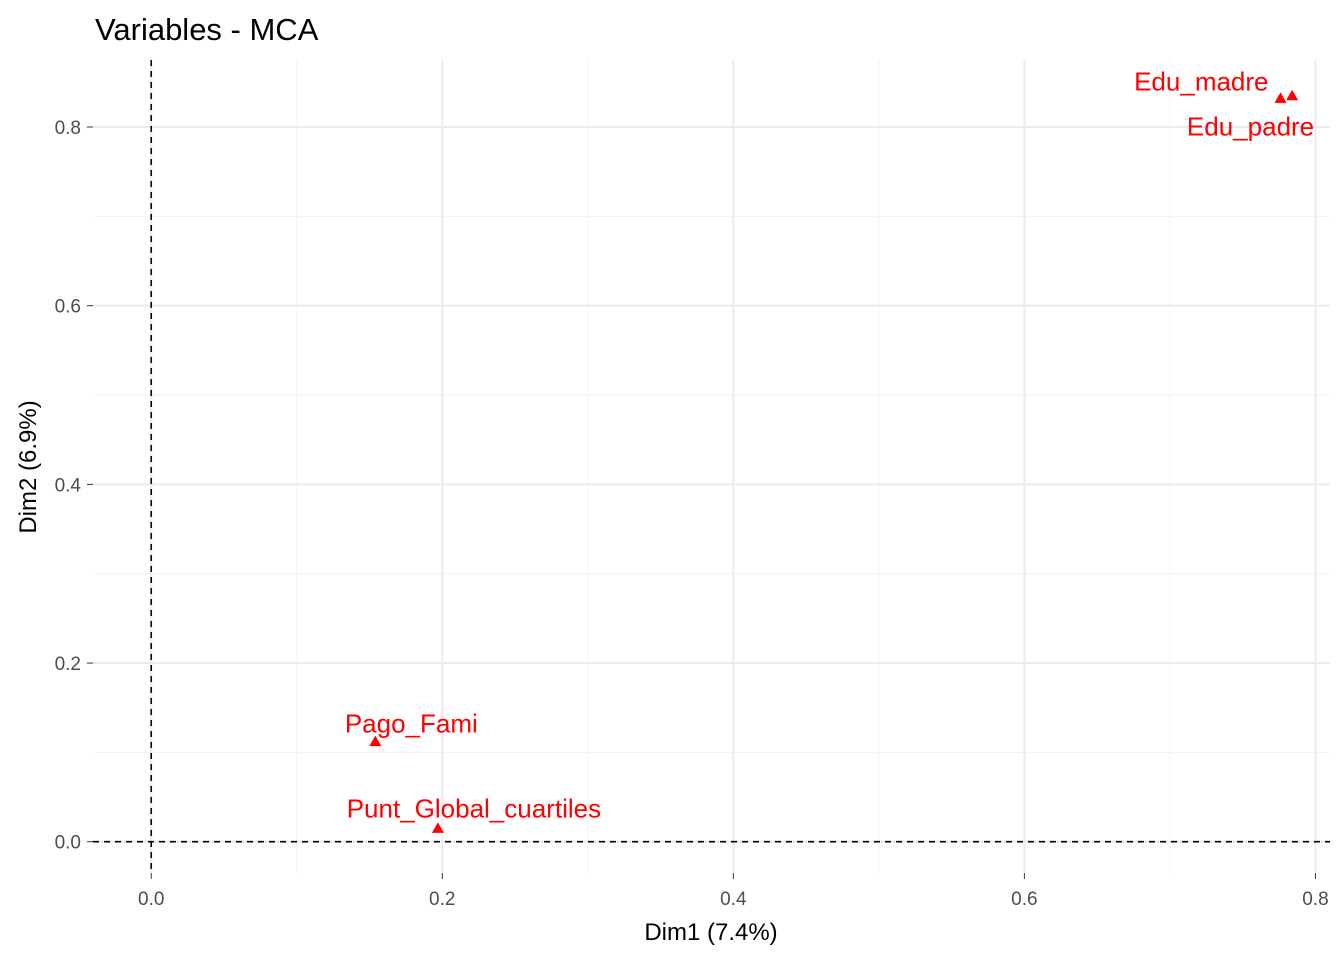 The height and width of the screenshot is (960, 1344). I want to click on y-axis-title: Dim2 (6.9%), so click(28, 466).